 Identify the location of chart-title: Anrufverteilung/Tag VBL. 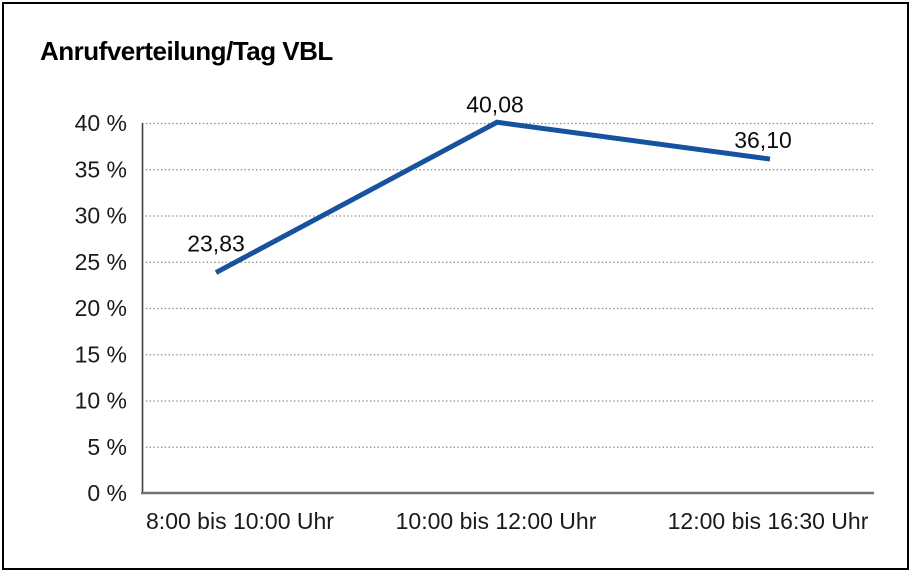
(186, 51).